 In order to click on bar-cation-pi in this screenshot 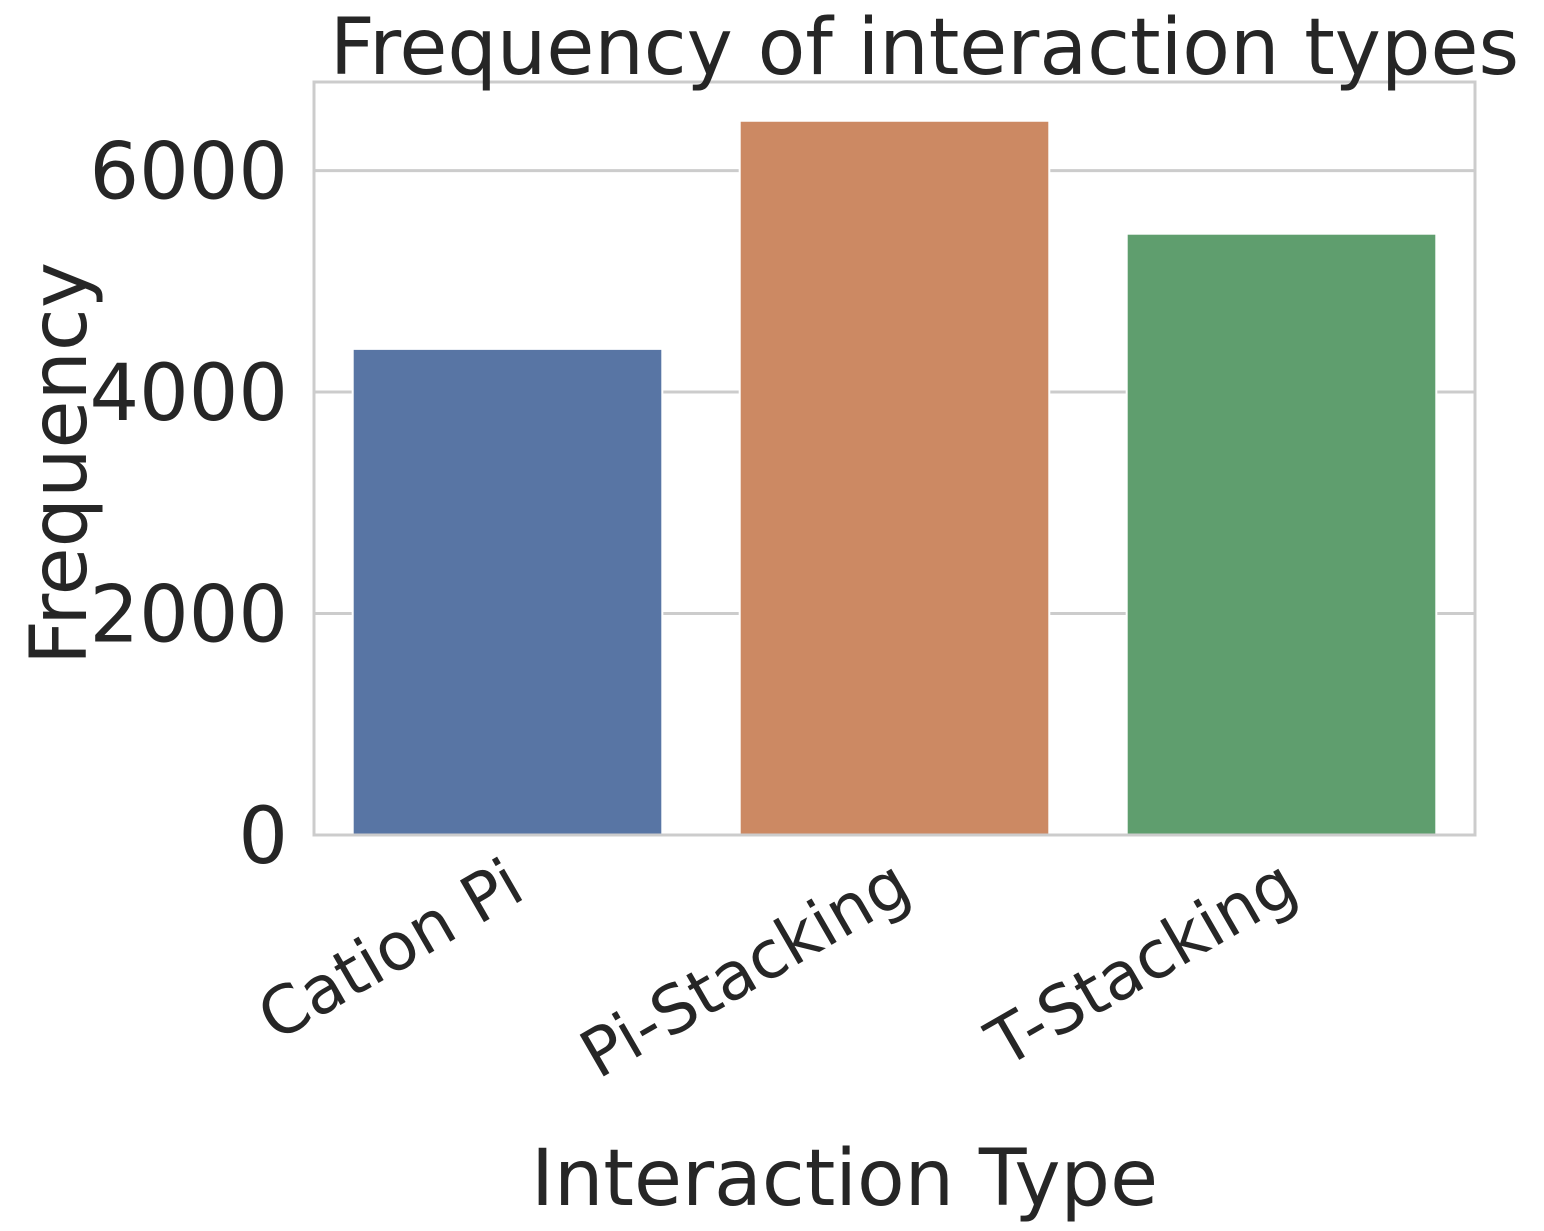, I will do `click(507, 591)`.